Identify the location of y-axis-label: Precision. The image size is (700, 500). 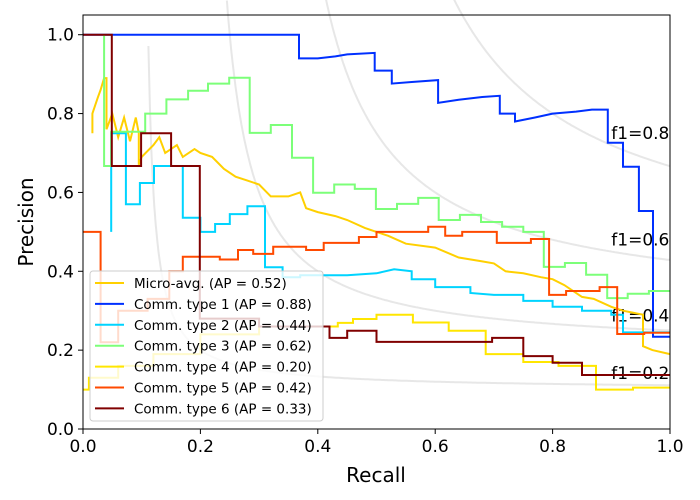
(26, 221).